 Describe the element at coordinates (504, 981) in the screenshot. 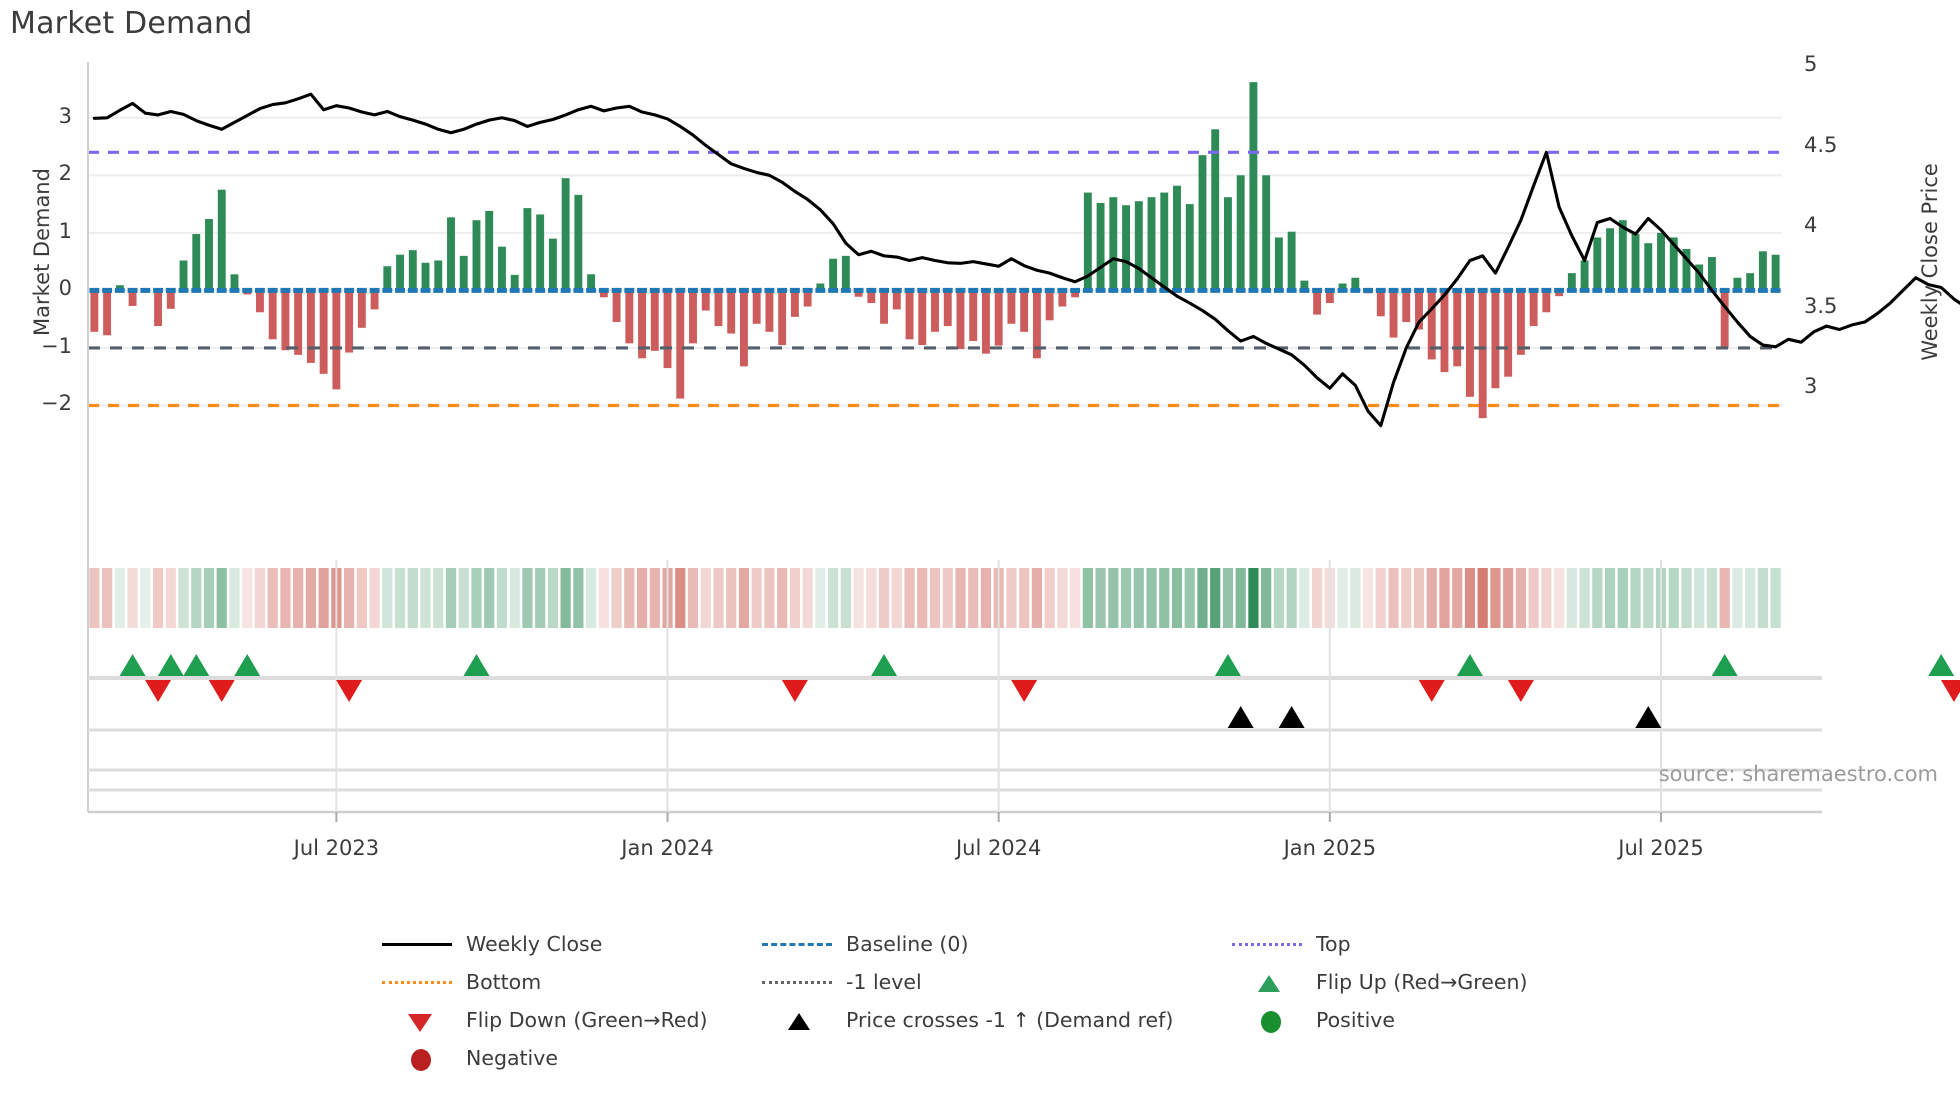

I see `legend-label: Bottom` at that location.